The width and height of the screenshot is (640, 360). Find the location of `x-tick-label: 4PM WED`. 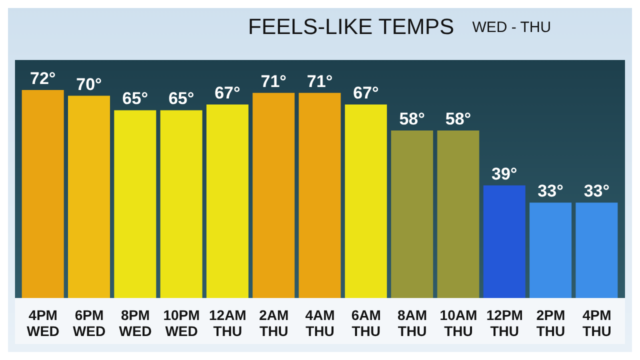

x-tick-label: 4PM WED is located at coordinates (43, 323).